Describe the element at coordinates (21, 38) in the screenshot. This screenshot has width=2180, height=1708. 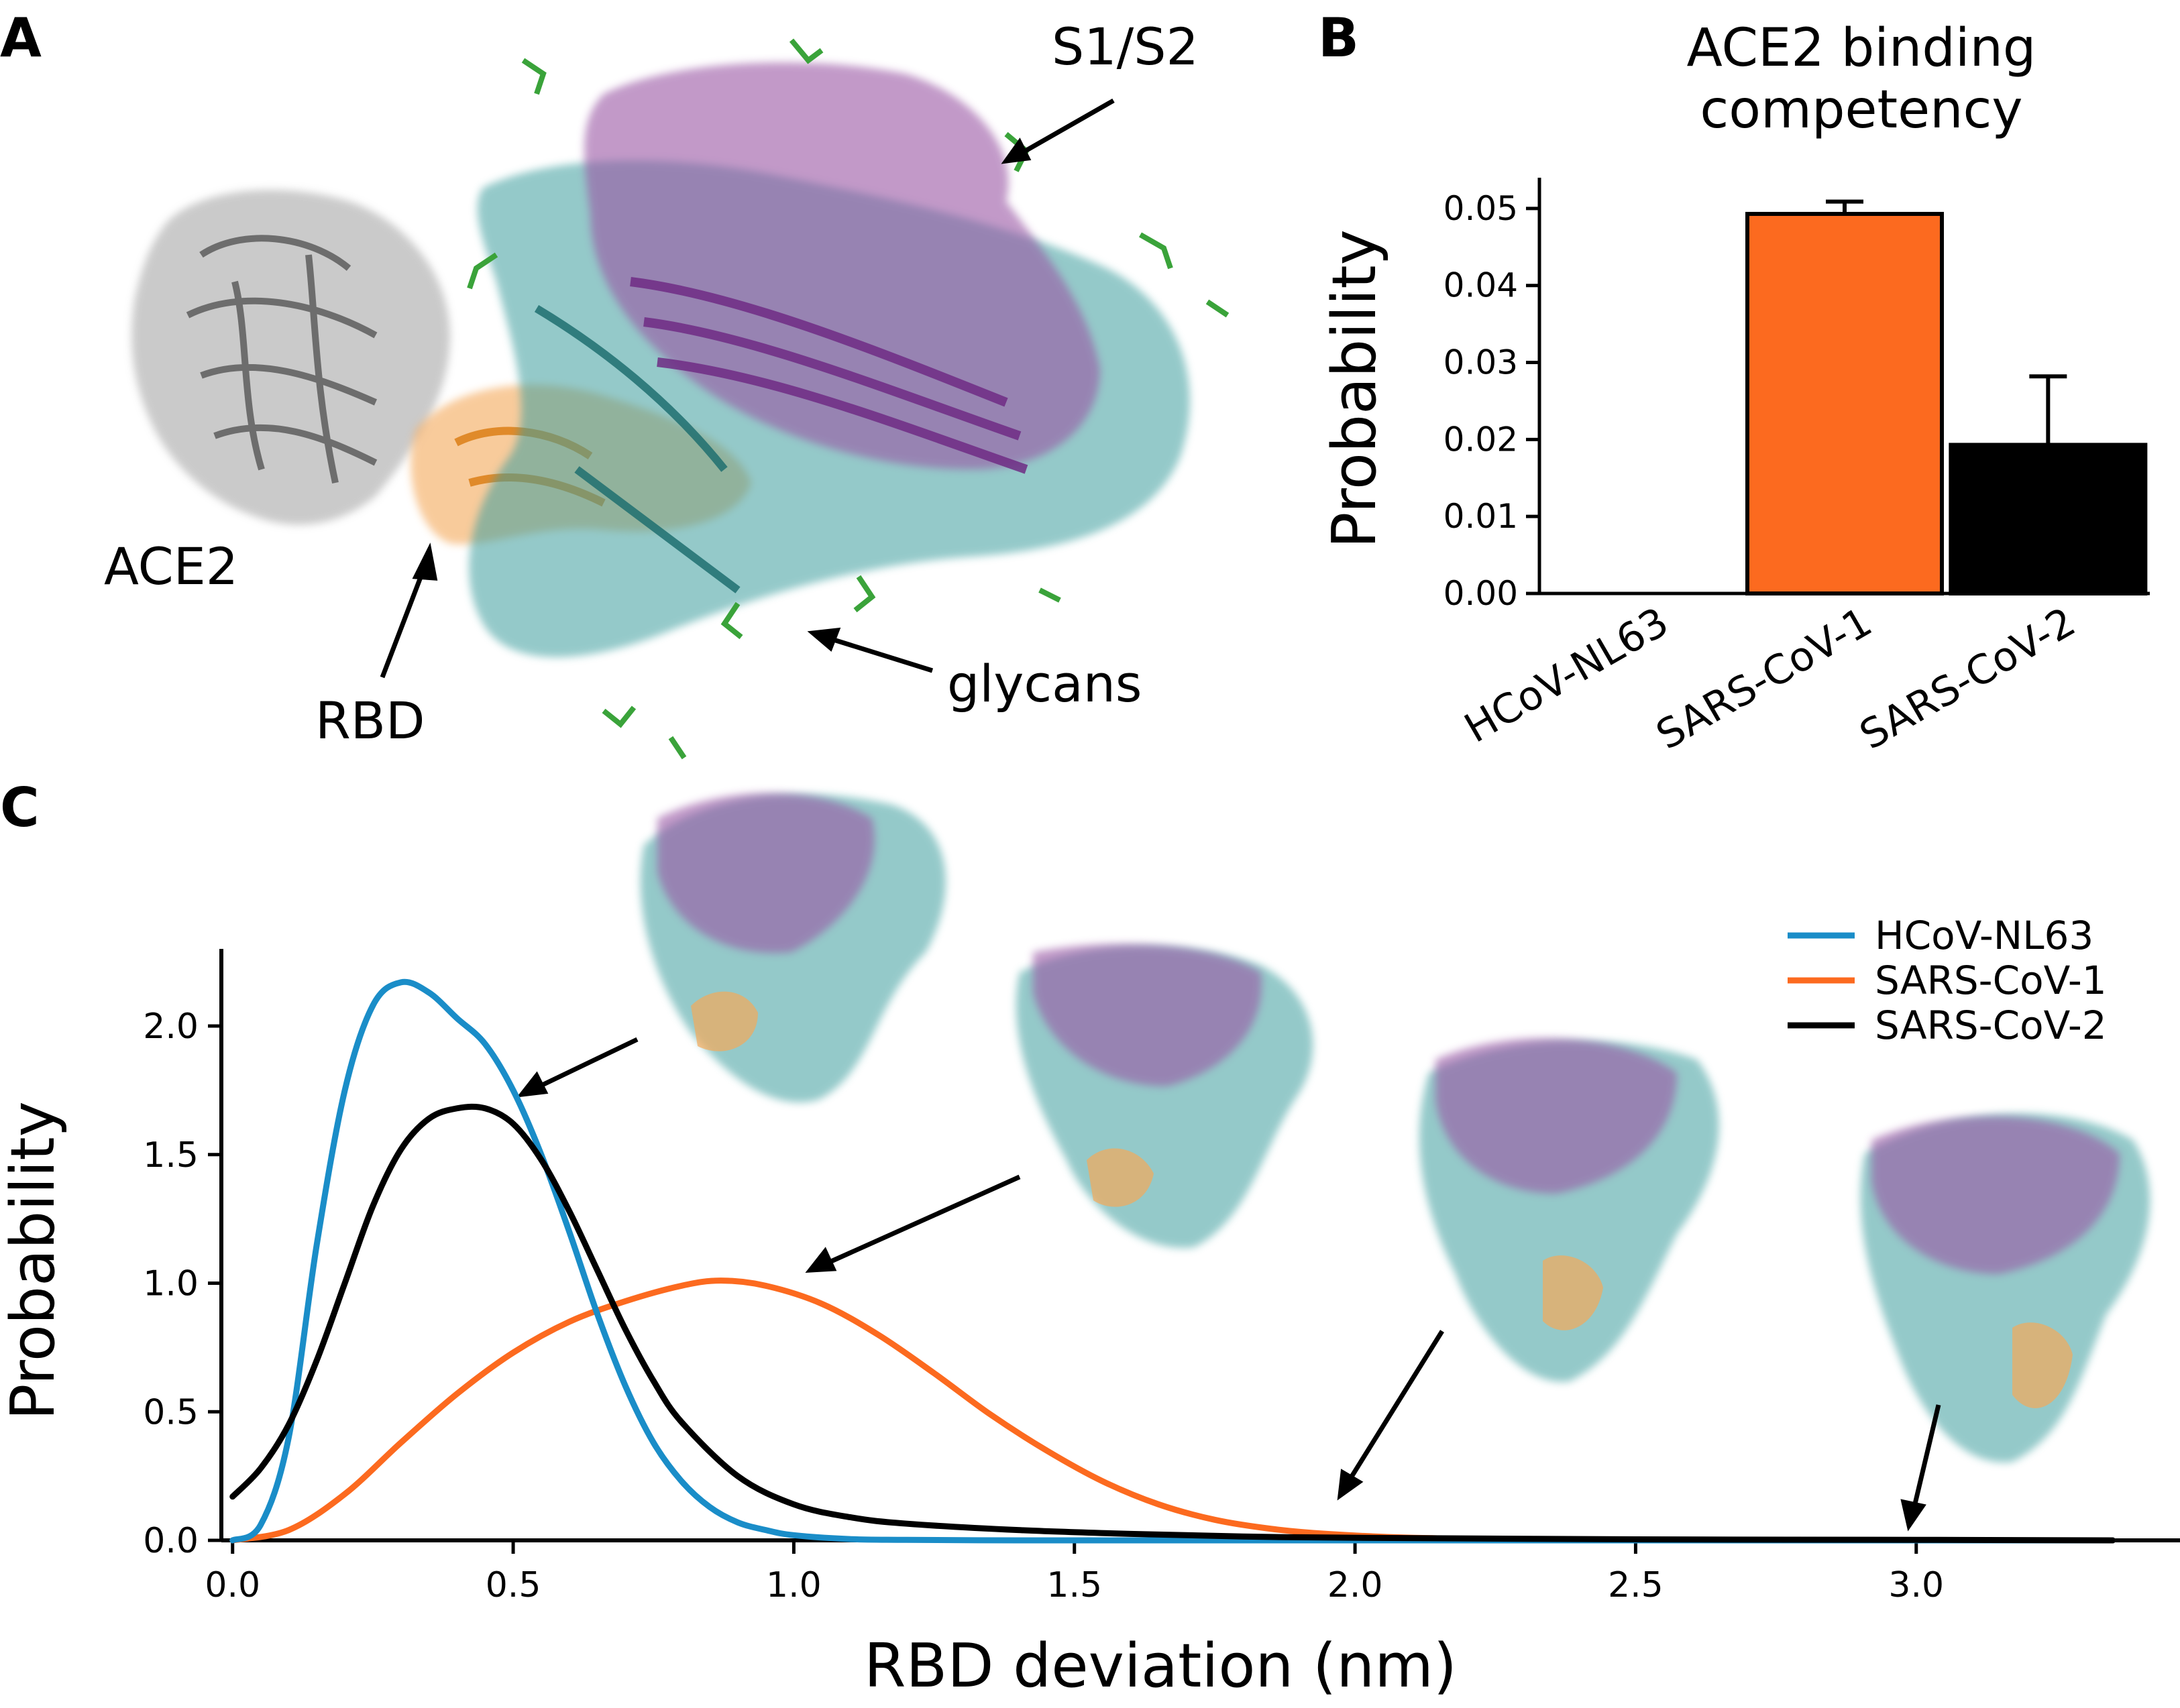
I see `panel-letter-a: A` at that location.